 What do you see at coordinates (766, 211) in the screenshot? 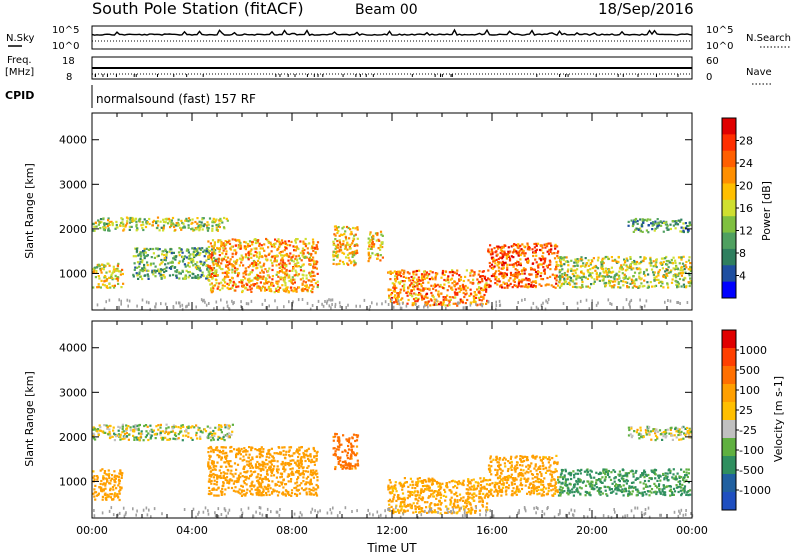
I see `power-colorbar-label: Power [dB]` at bounding box center [766, 211].